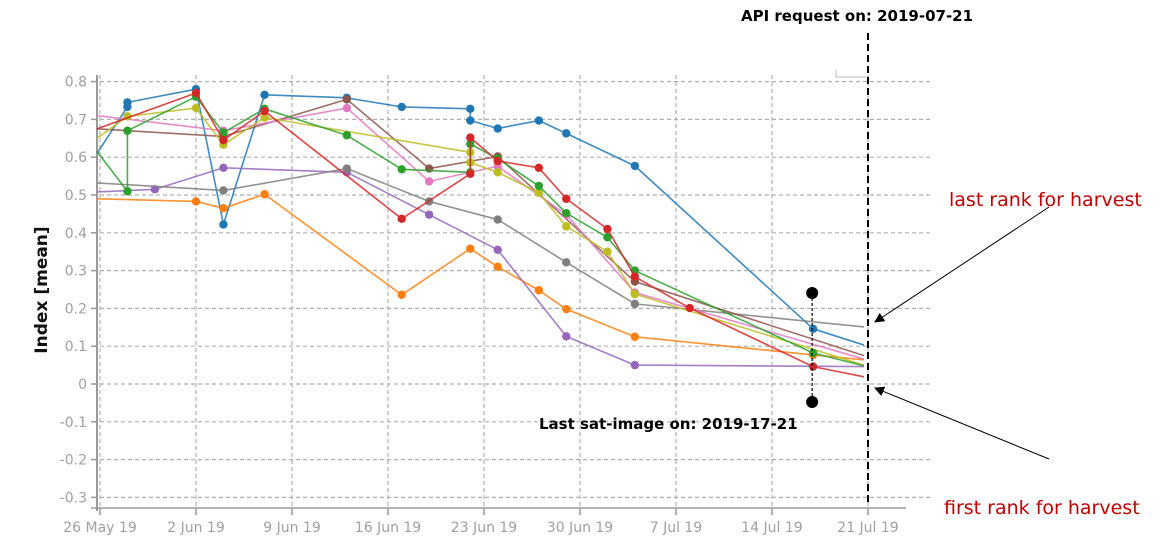 Image resolution: width=1170 pixels, height=556 pixels. What do you see at coordinates (76, 158) in the screenshot?
I see `y-tick-label: 0.6` at bounding box center [76, 158].